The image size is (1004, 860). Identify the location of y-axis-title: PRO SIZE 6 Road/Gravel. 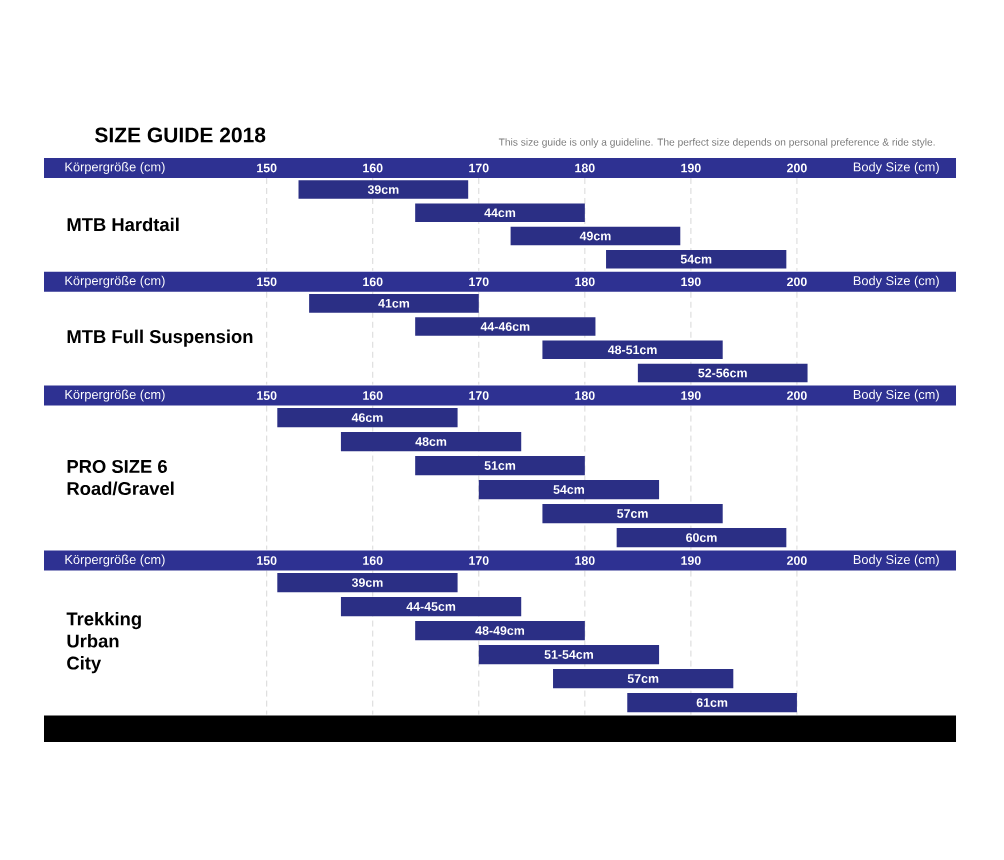
(120, 477).